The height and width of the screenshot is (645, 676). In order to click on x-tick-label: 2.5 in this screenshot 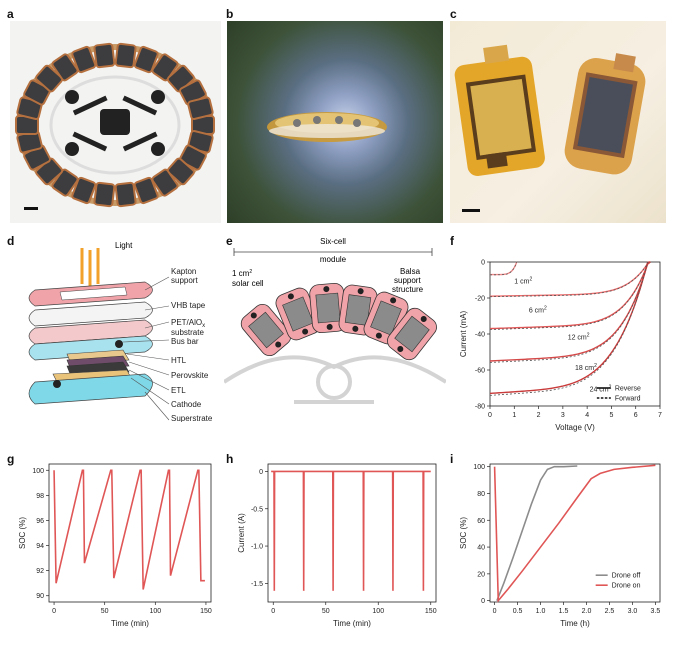, I will do `click(610, 611)`.